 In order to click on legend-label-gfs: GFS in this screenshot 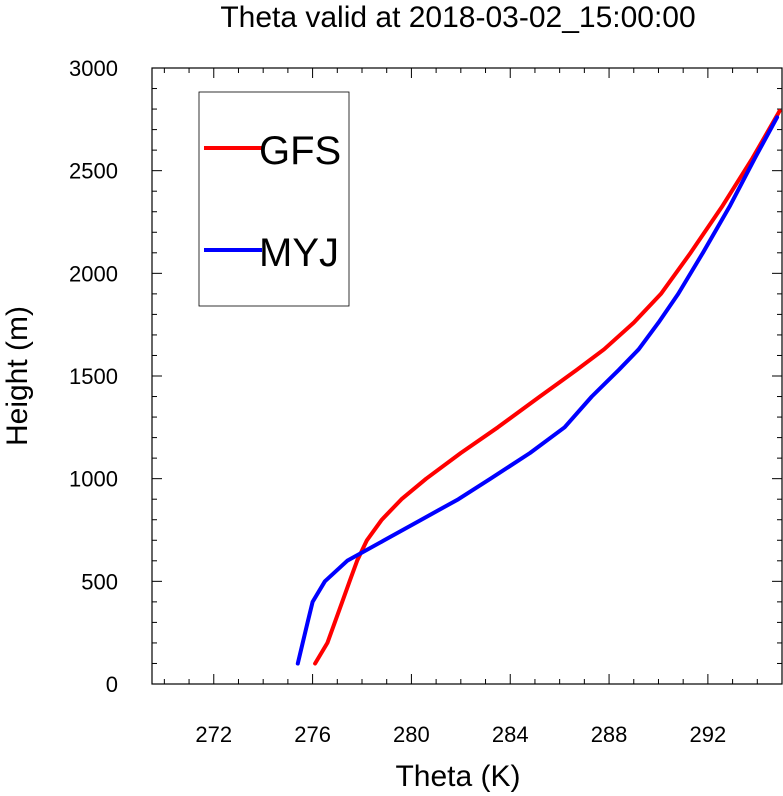, I will do `click(300, 151)`.